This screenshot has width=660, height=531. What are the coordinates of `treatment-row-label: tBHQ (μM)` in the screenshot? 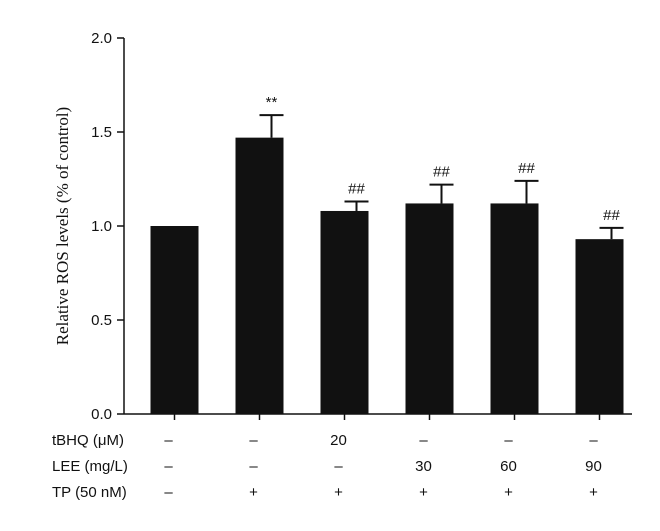 It's located at (88, 440).